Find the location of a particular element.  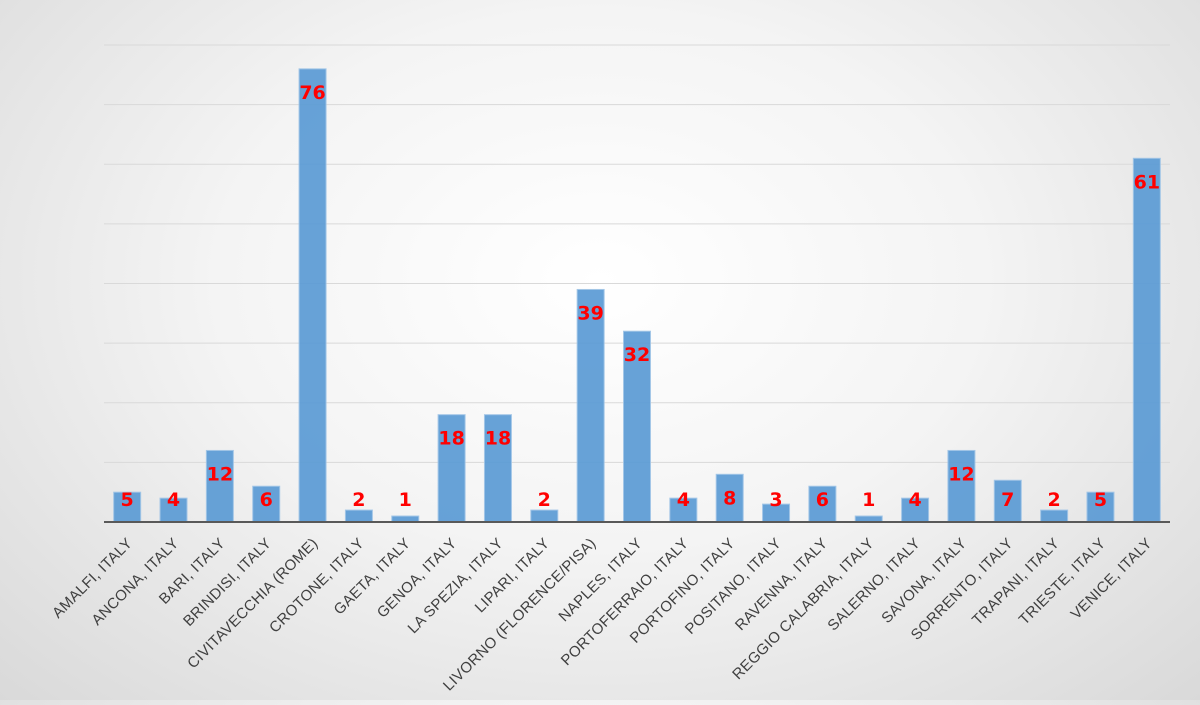

data-label: 32 is located at coordinates (637, 355).